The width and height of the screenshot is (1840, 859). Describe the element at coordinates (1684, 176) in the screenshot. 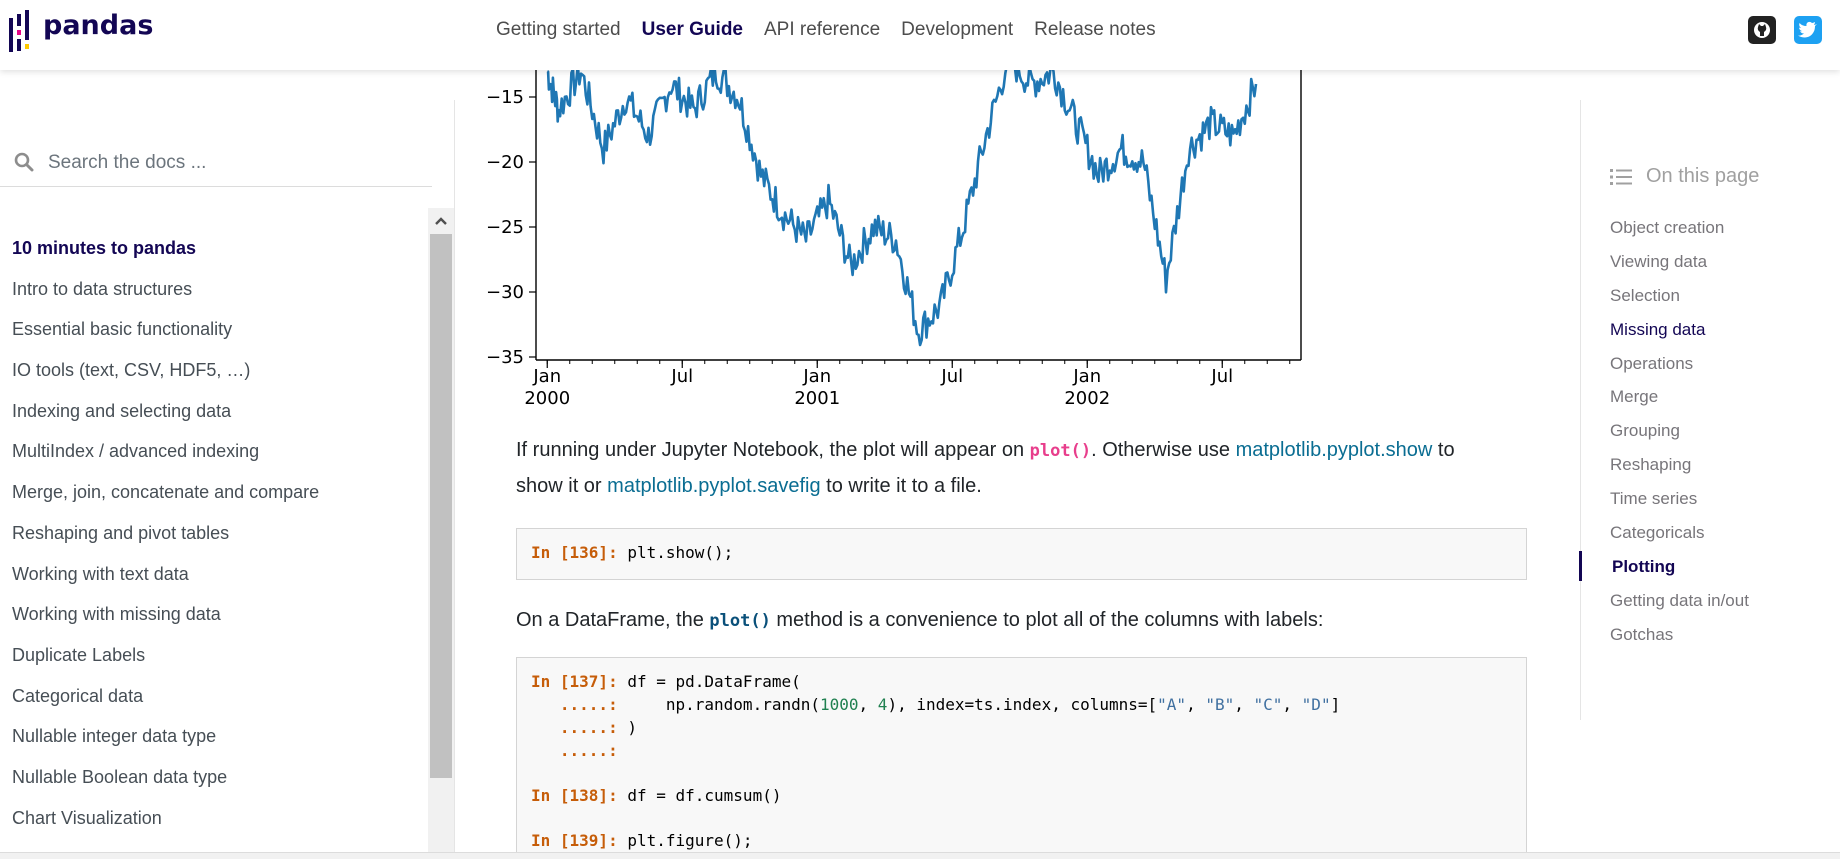

I see `toc-heading: On this page` at that location.